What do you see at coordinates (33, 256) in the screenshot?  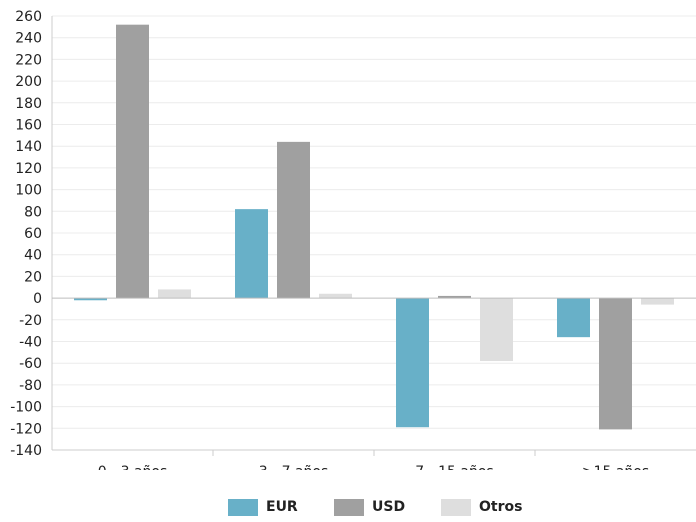 I see `y-tick-label: 40` at bounding box center [33, 256].